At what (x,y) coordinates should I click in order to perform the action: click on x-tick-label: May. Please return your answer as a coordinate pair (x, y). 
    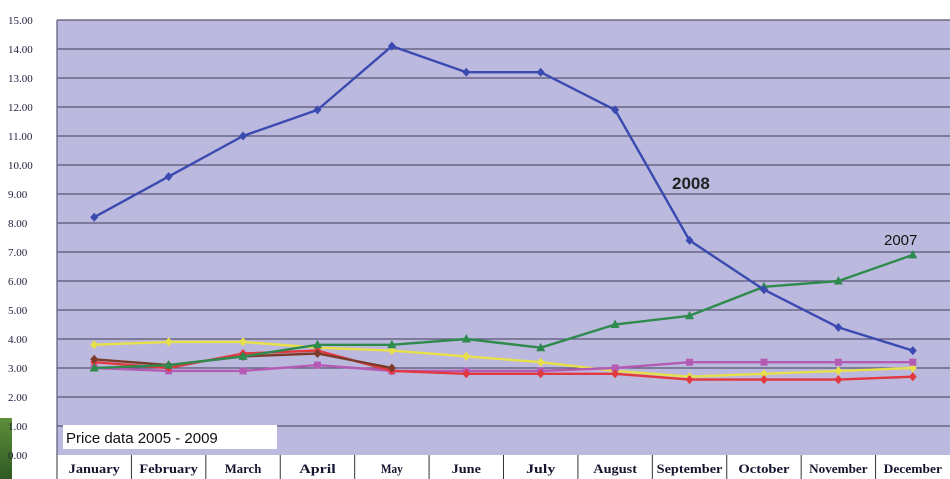
    Looking at the image, I should click on (392, 468).